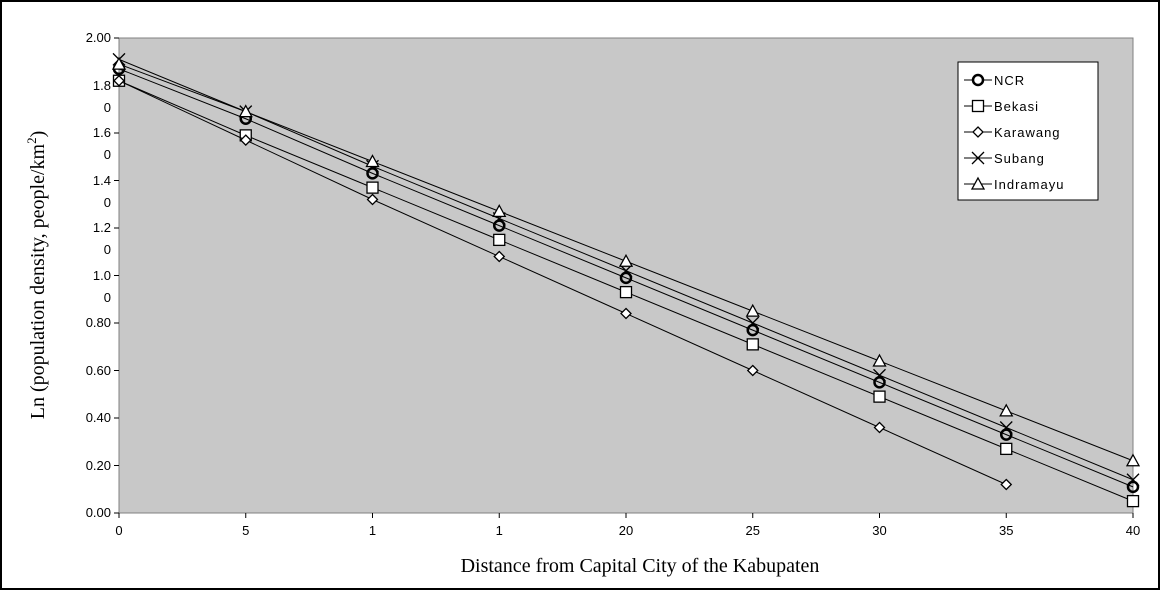  I want to click on legend-label: Karawang, so click(1027, 132).